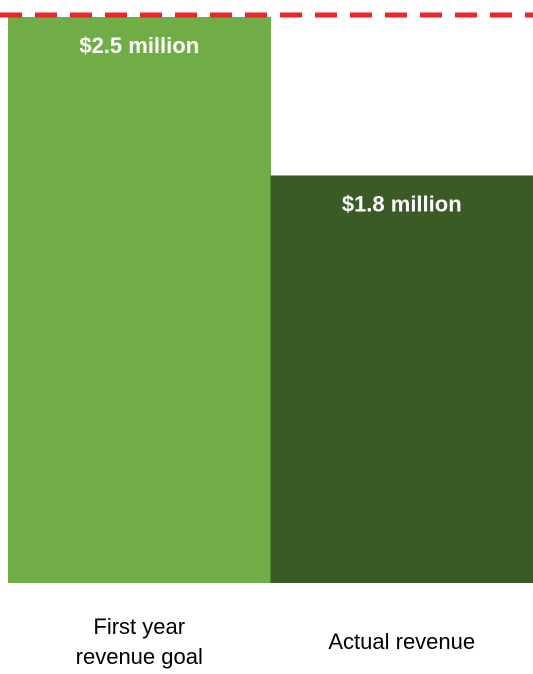  Describe the element at coordinates (275, 641) in the screenshot. I see `category-labels-layer: First year revenue goal Actual revenue` at that location.